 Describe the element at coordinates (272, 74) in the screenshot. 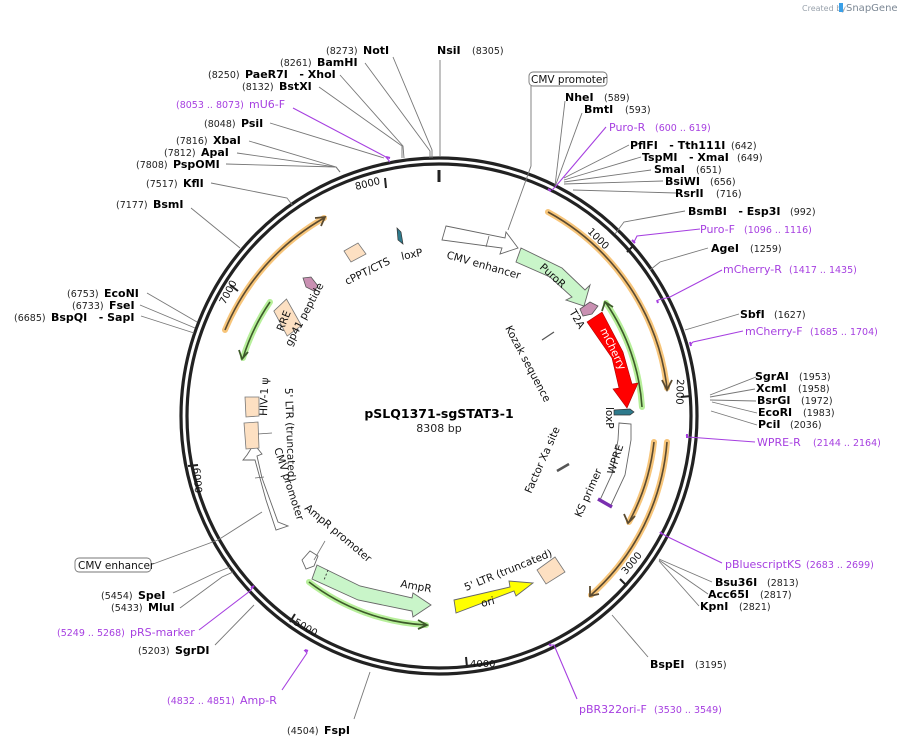

I see `site-paer7i-xhoi: (8250) PaeR7I - XhoI` at that location.